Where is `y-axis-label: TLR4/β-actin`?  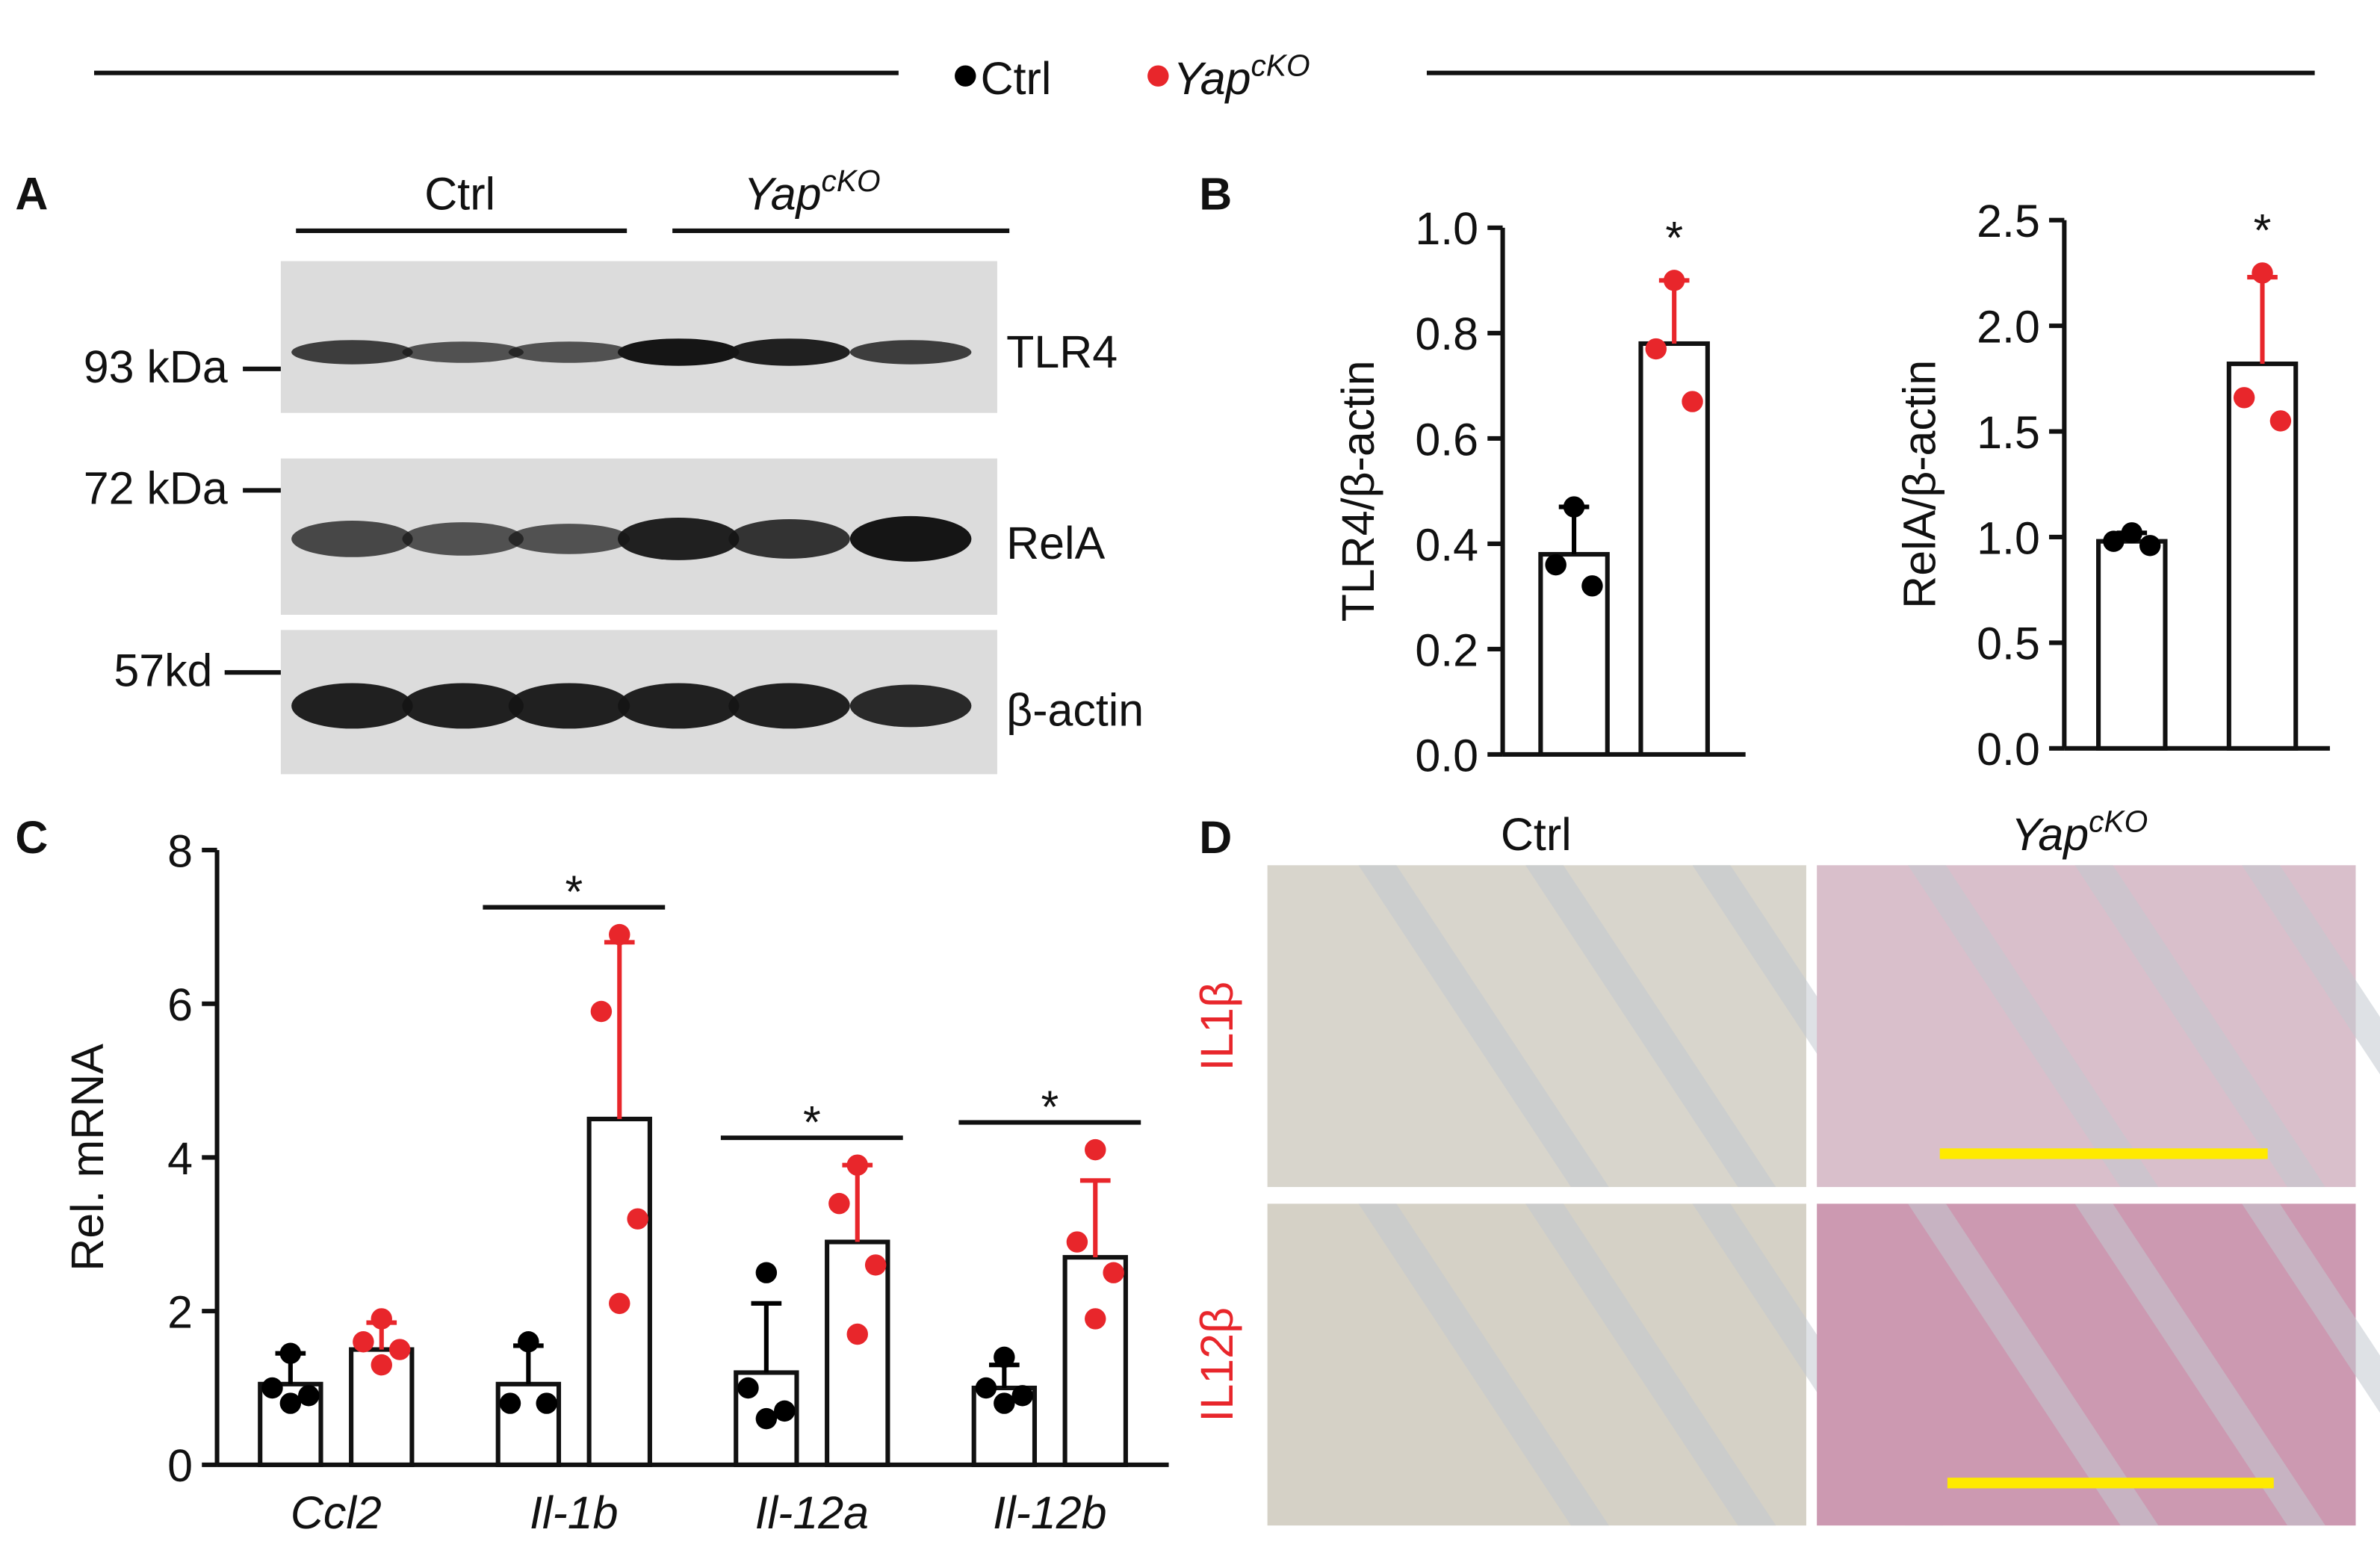 y-axis-label: TLR4/β-actin is located at coordinates (1358, 491).